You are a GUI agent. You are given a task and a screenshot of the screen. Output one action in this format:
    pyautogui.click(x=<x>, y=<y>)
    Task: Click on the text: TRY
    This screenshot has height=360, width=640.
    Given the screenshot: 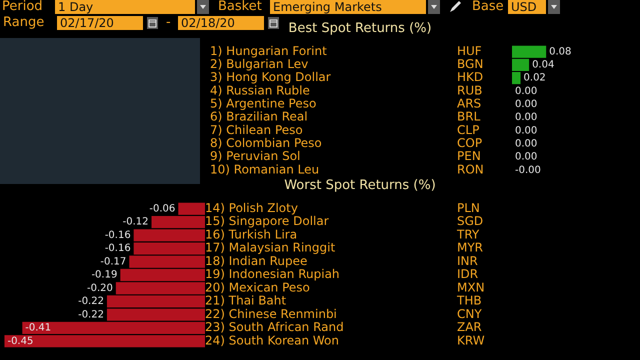 What is the action you would take?
    pyautogui.click(x=468, y=234)
    